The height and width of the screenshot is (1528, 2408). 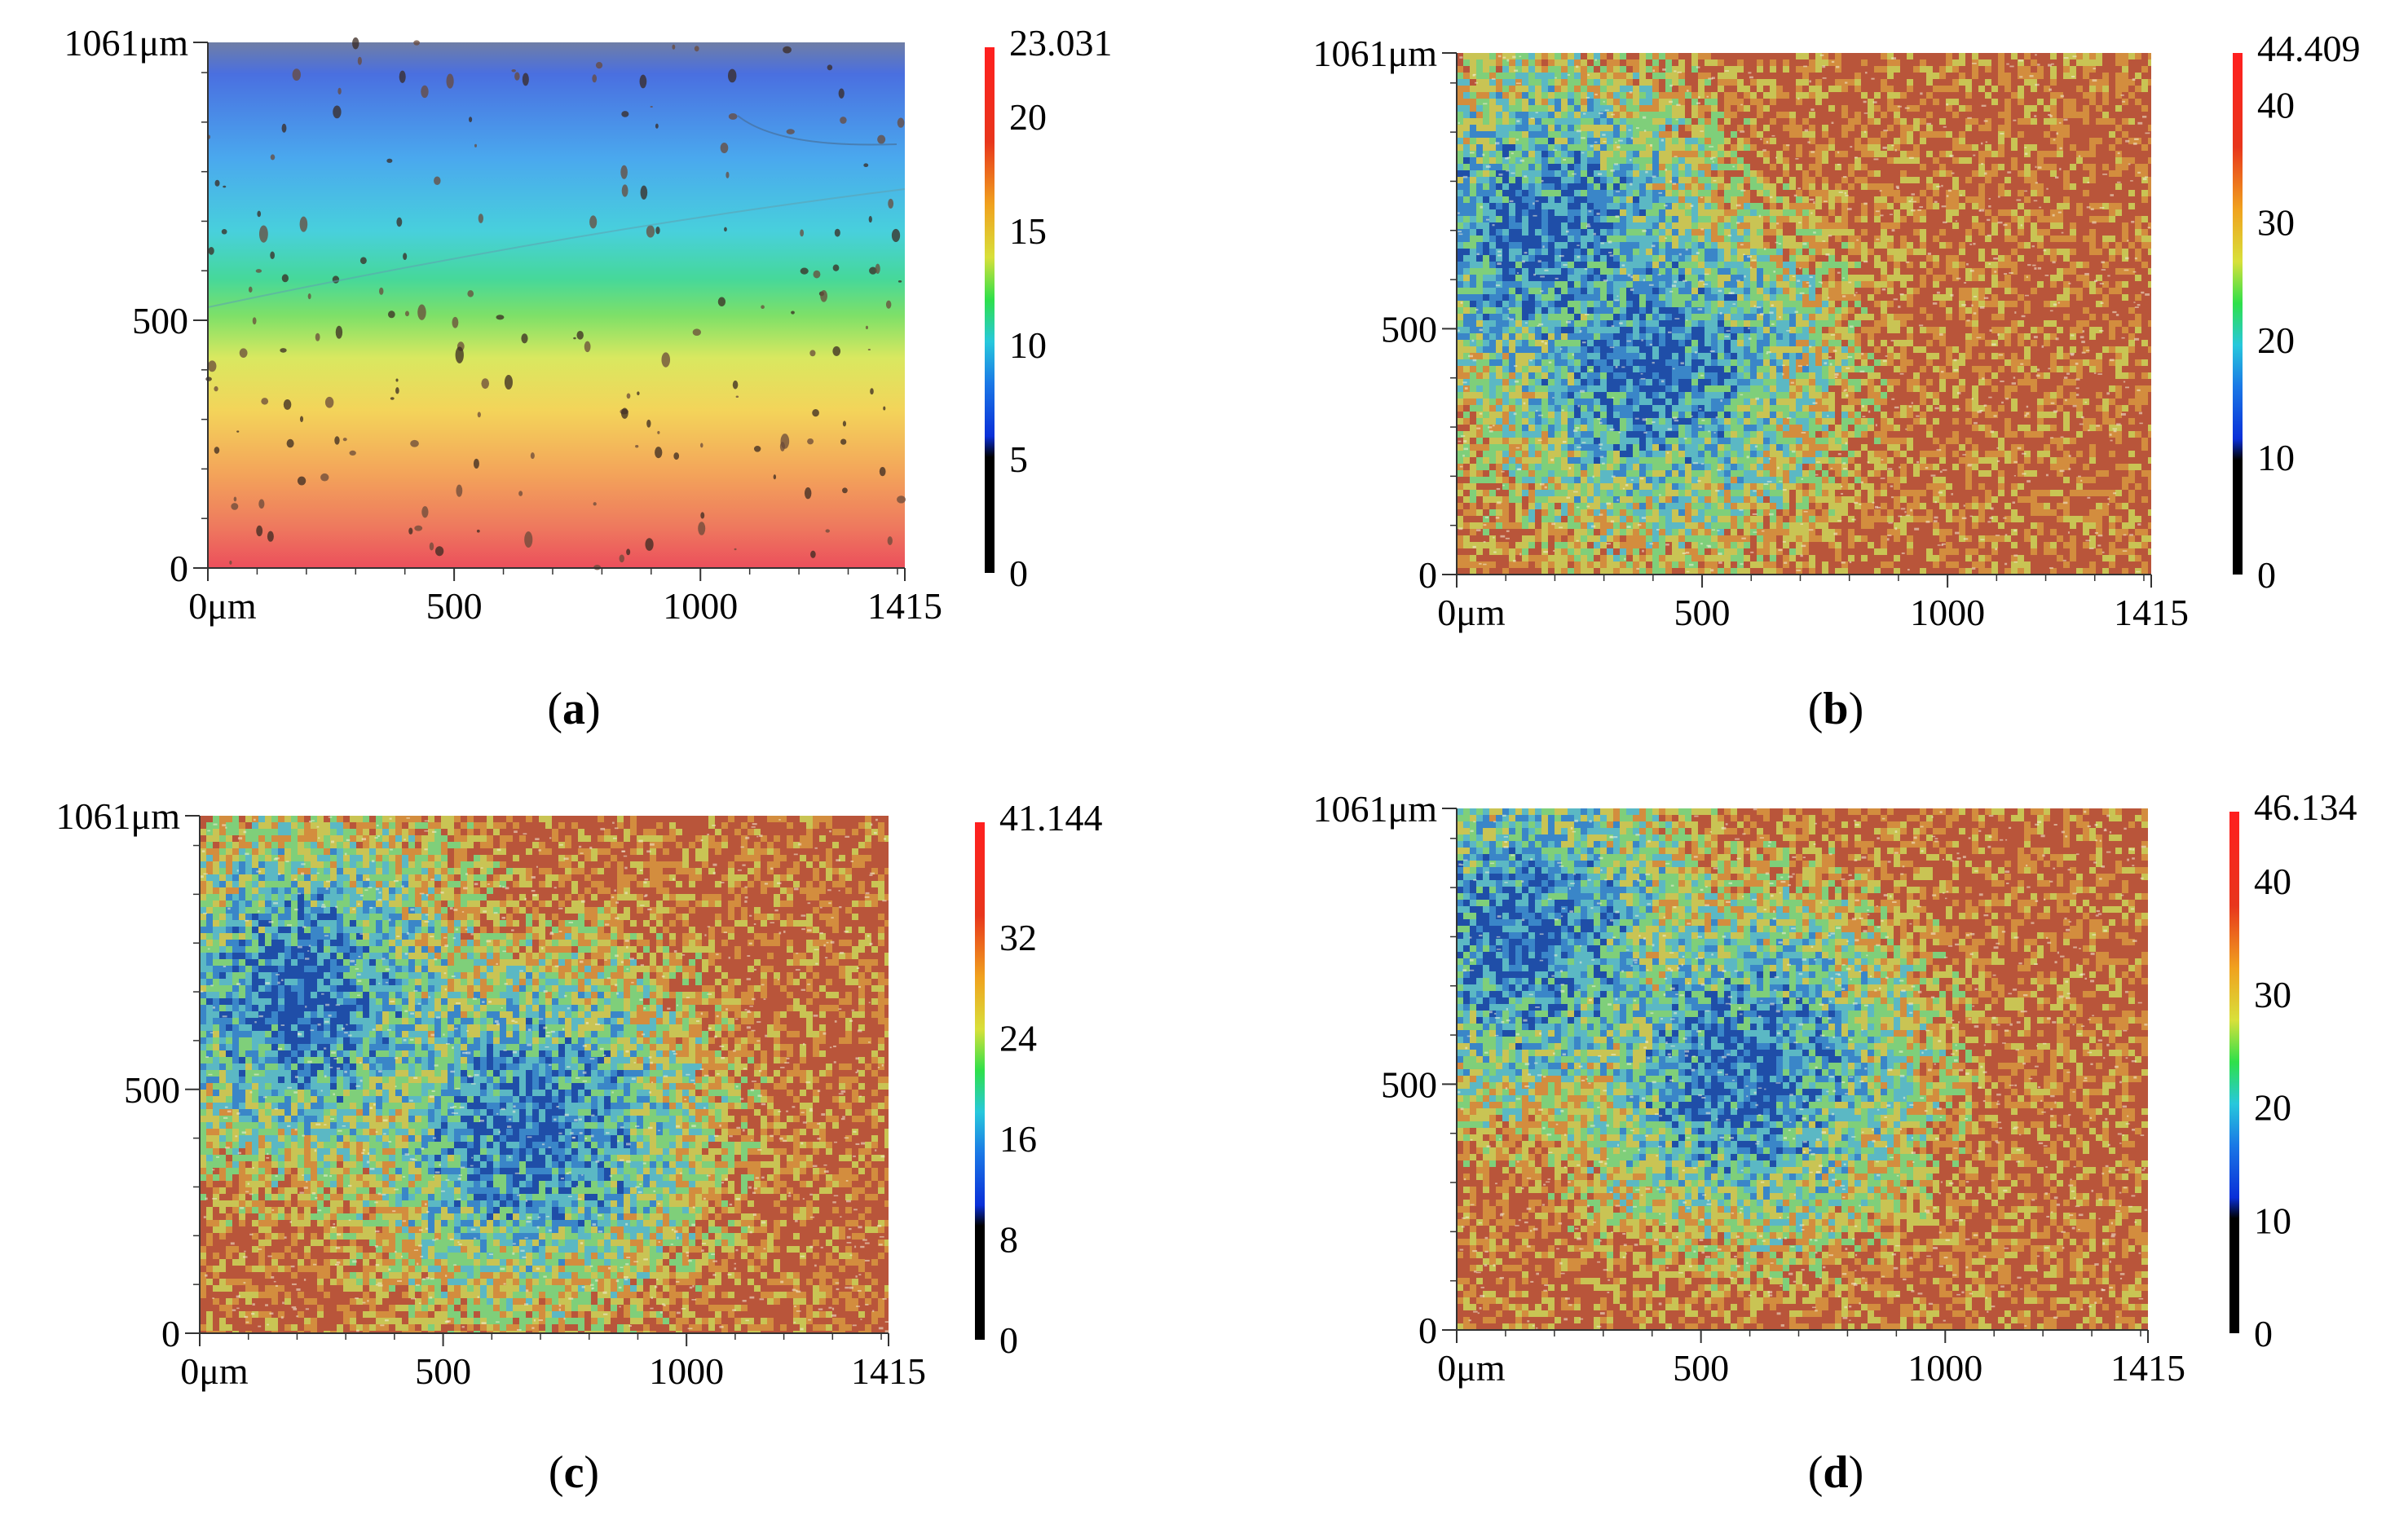 What do you see at coordinates (443, 1371) in the screenshot?
I see `x-tick-label: 500` at bounding box center [443, 1371].